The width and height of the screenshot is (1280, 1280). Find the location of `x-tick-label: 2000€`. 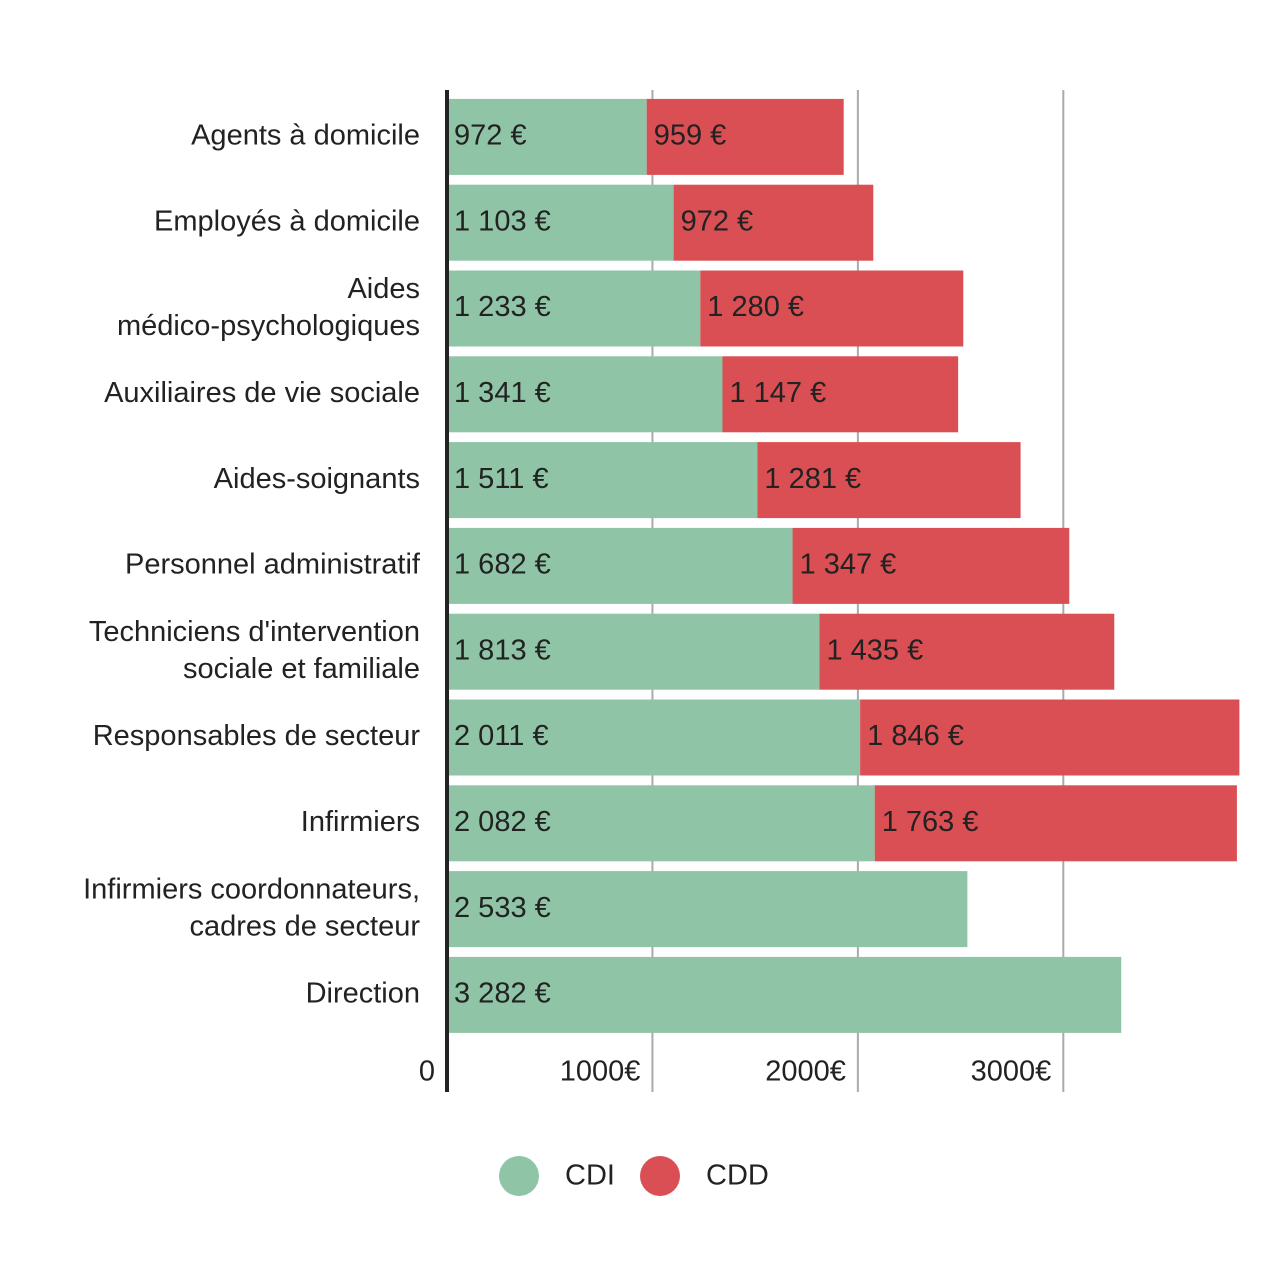

x-tick-label: 2000€ is located at coordinates (805, 1072).